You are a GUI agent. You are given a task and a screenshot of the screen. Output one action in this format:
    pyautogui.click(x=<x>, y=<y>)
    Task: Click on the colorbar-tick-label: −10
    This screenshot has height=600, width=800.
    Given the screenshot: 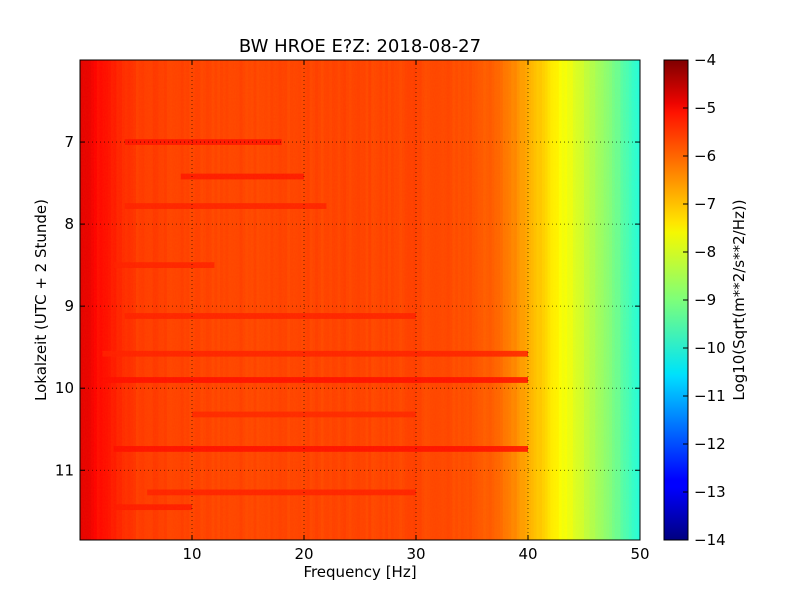 What is the action you would take?
    pyautogui.click(x=710, y=348)
    